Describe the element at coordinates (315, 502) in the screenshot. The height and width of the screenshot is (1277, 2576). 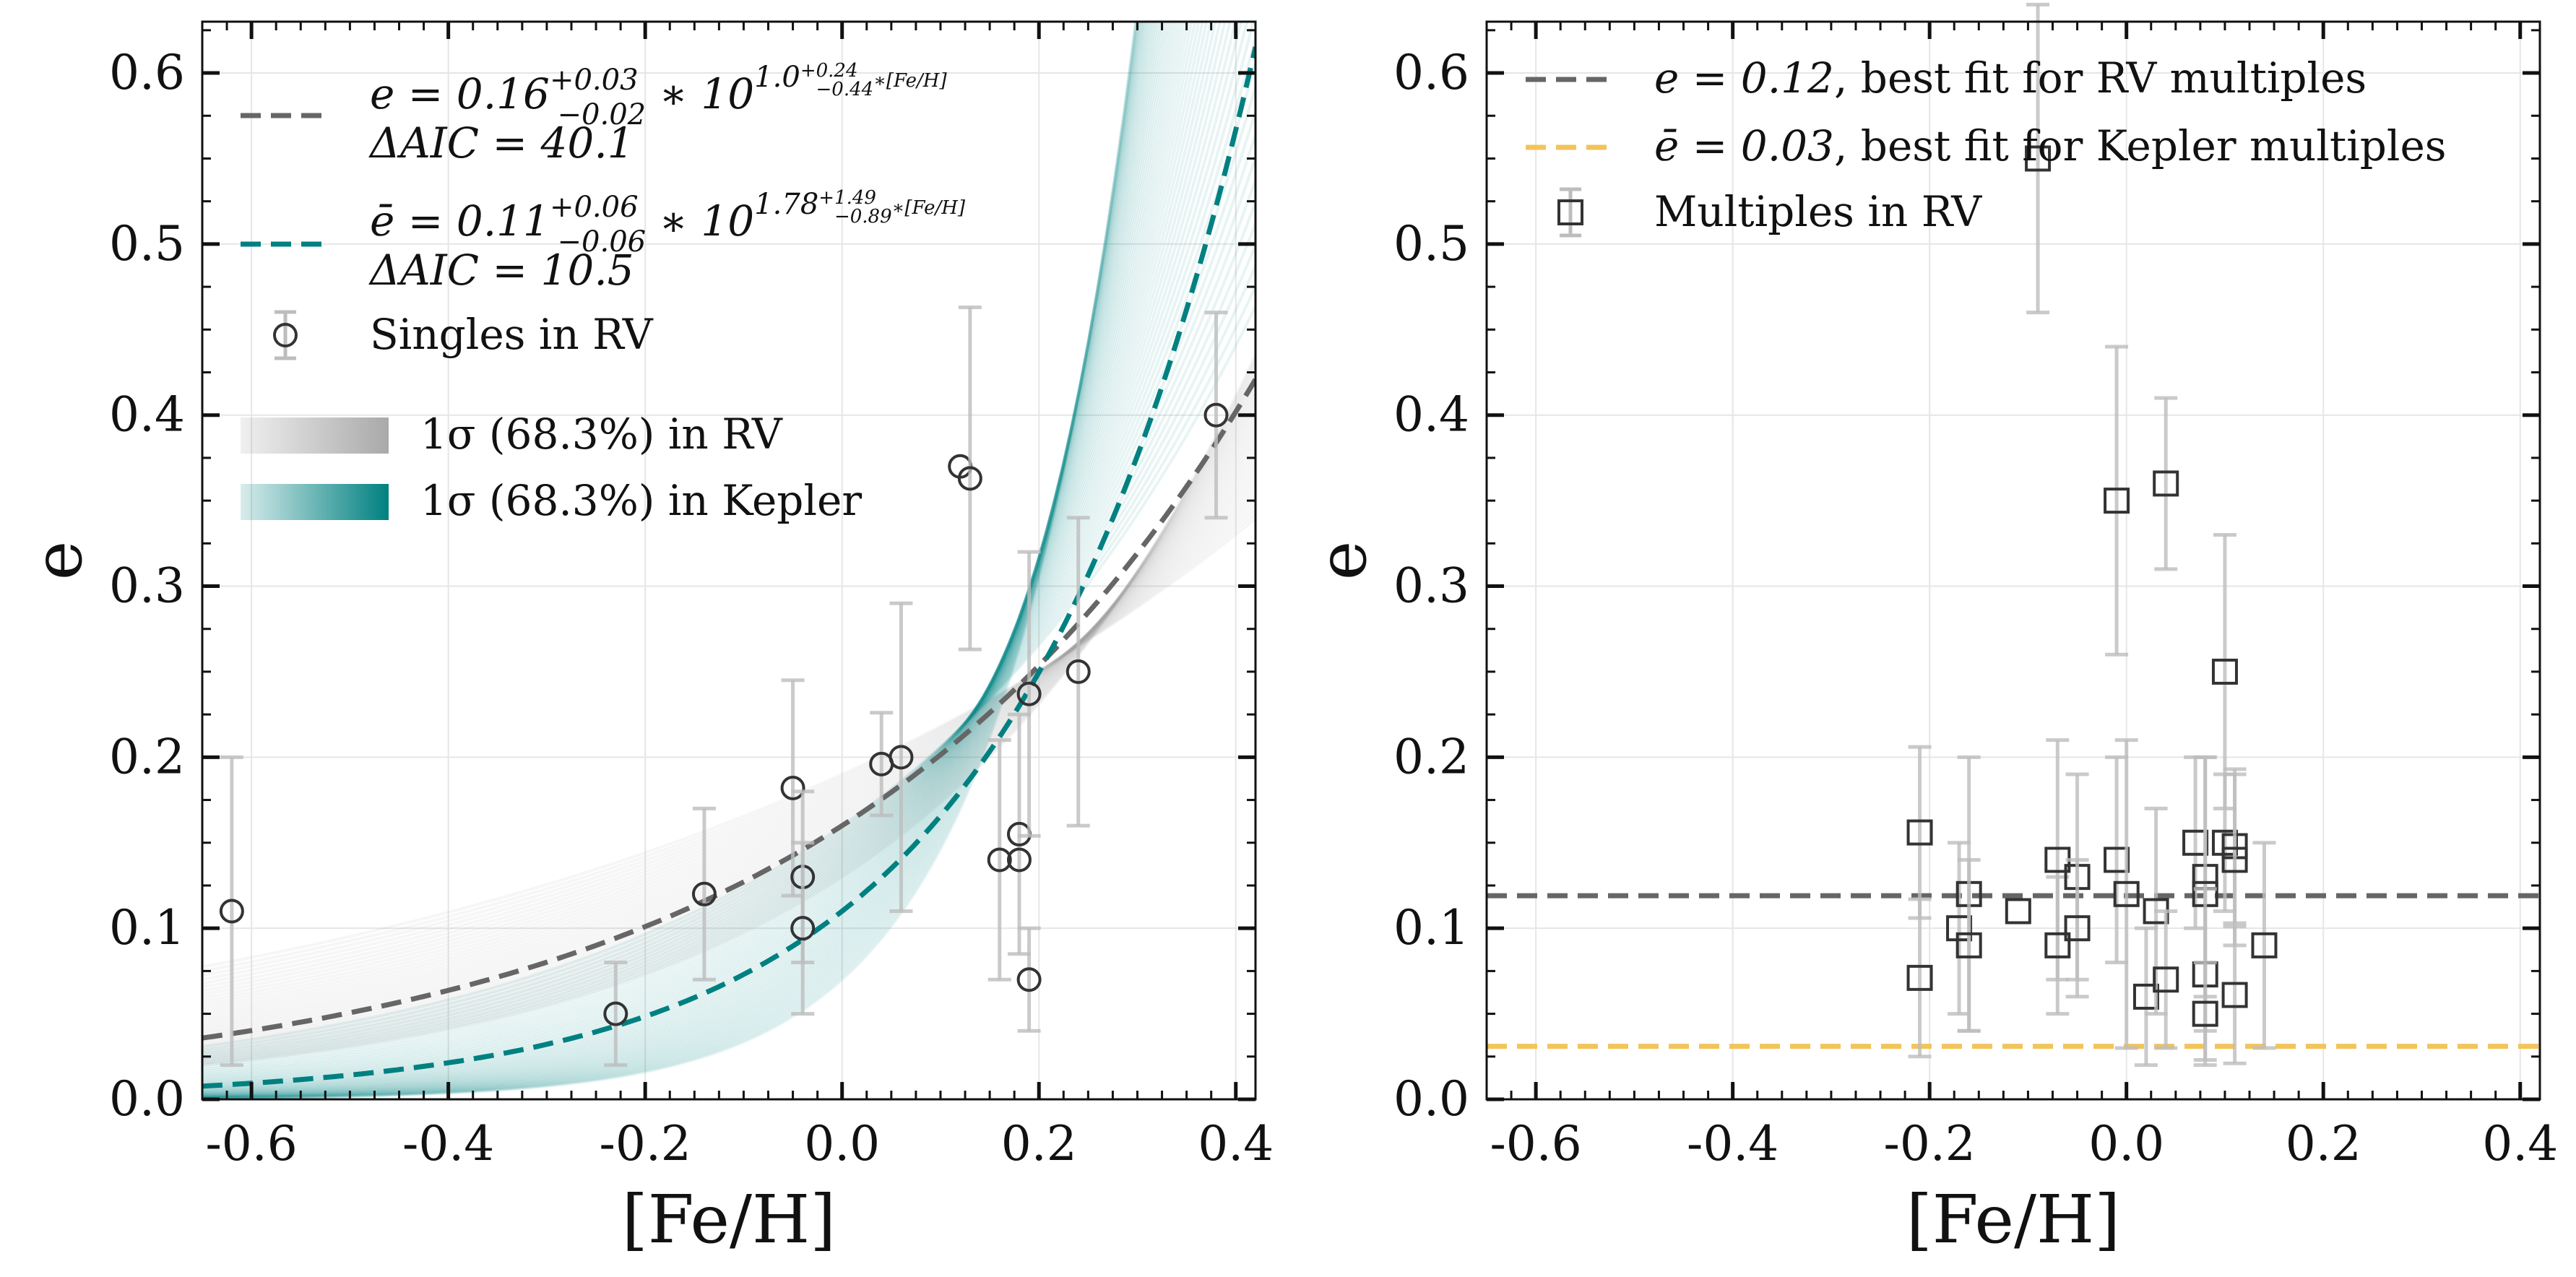
I see `legend-kepler-band-swatch` at that location.